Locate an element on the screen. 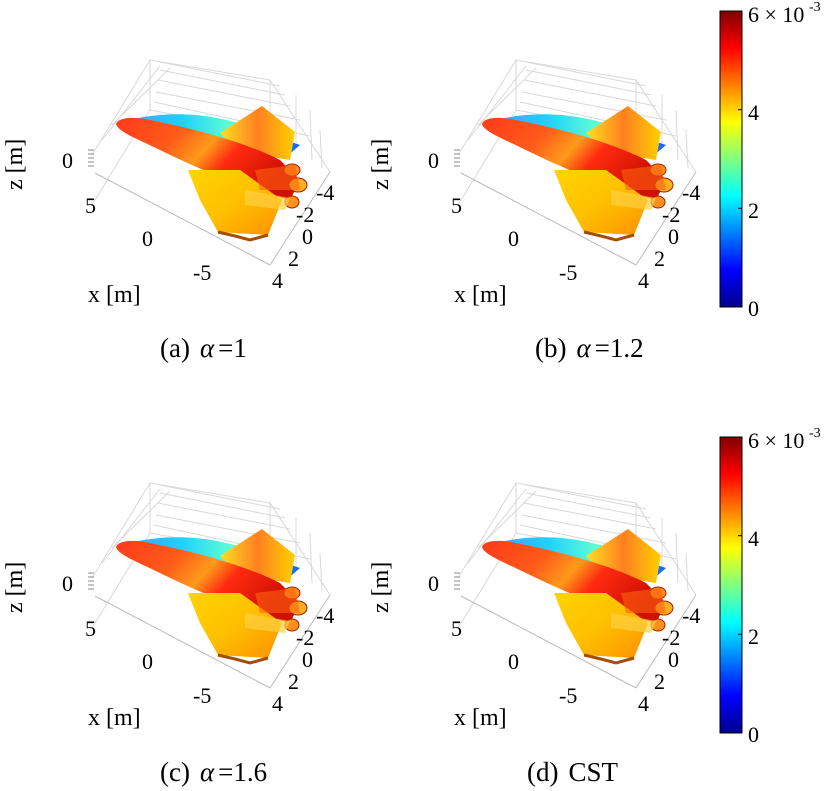 This screenshot has width=827, height=791. caption-a: (a) α =1 is located at coordinates (203, 348).